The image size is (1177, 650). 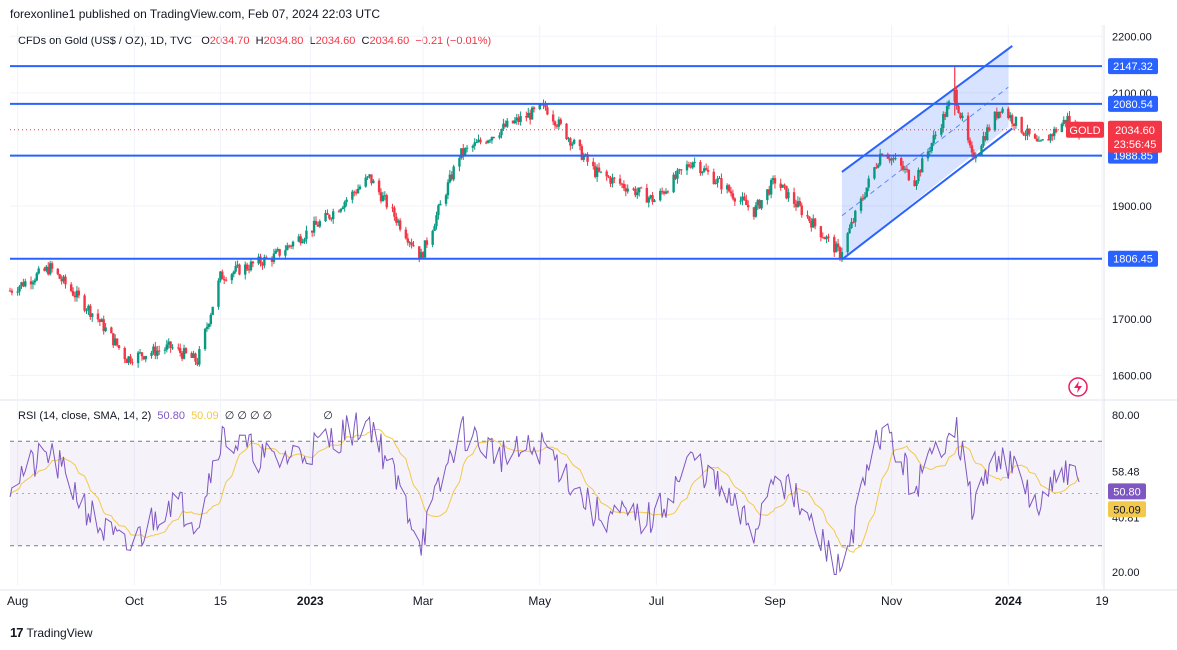 I want to click on channel-mid-line, so click(x=925, y=151).